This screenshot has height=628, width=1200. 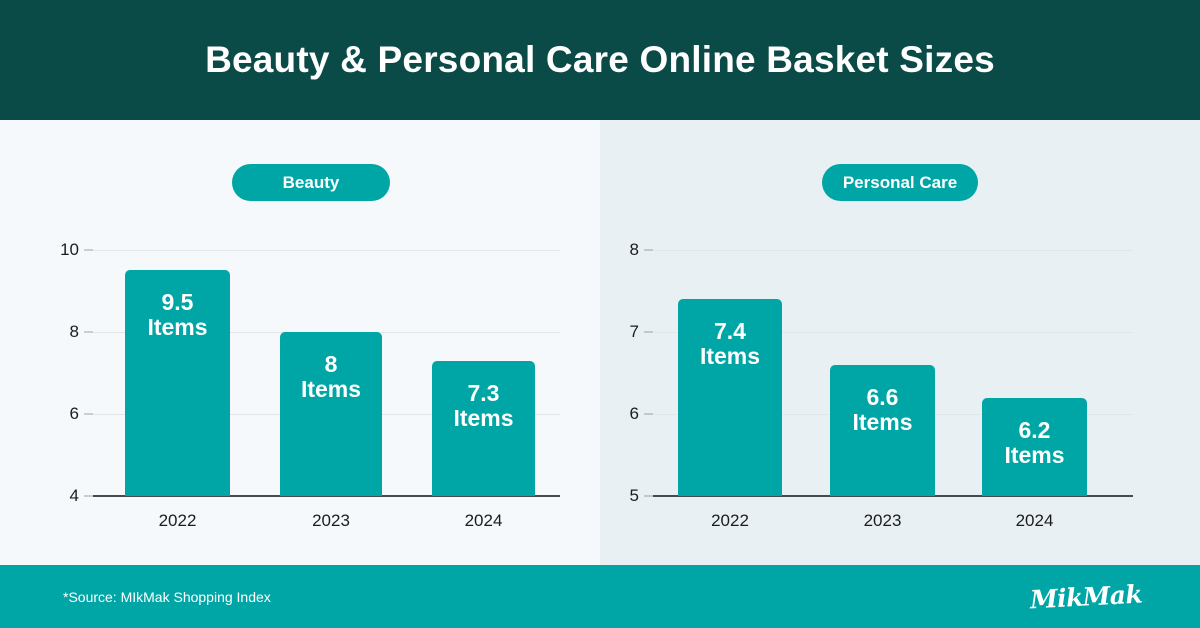 I want to click on bar-value-label: 7.3, so click(x=483, y=393).